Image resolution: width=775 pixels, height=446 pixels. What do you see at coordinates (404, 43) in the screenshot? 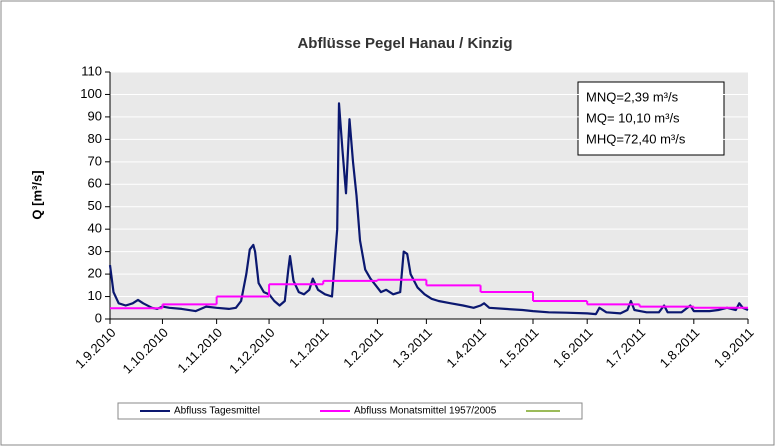
I see `chart-title: Abflüsse Pegel Hanau / Kinzig` at bounding box center [404, 43].